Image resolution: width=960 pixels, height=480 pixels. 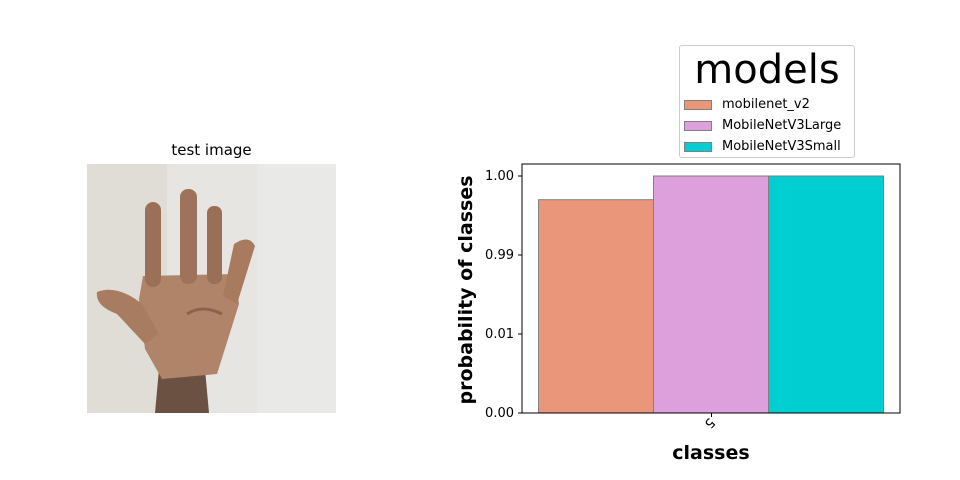 What do you see at coordinates (499, 176) in the screenshot?
I see `y-tick-label: 1.00` at bounding box center [499, 176].